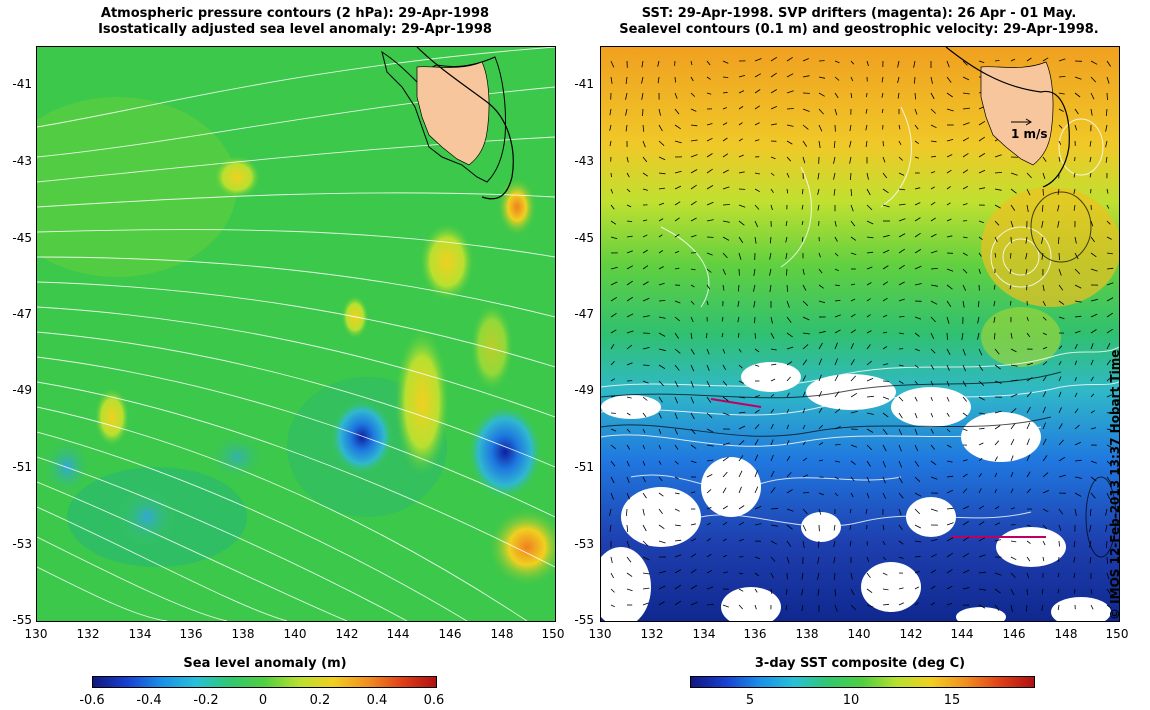 The height and width of the screenshot is (710, 1150). Describe the element at coordinates (92, 700) in the screenshot. I see `colorbar-tick: -0.6` at that location.